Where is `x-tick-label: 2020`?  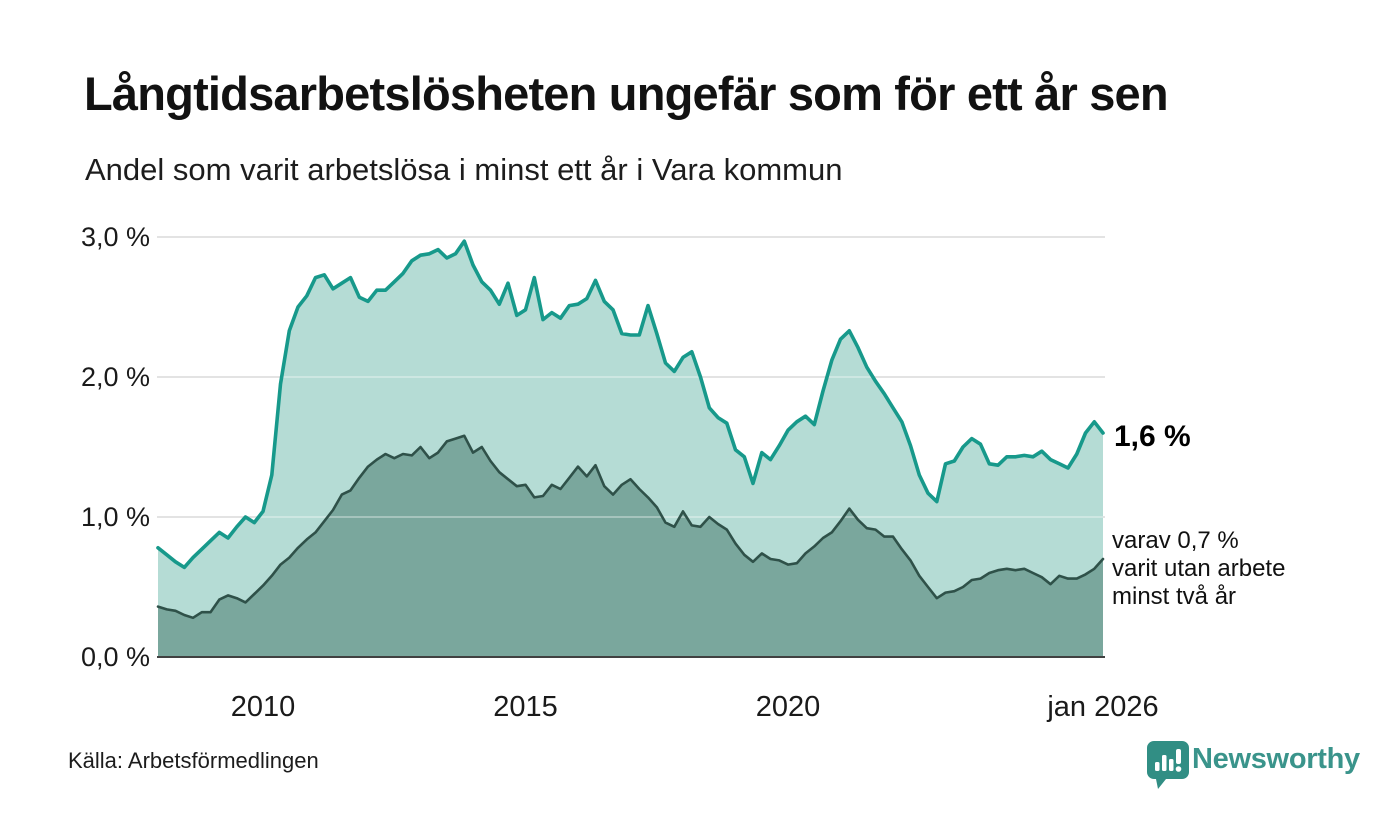
x-tick-label: 2020 is located at coordinates (788, 707).